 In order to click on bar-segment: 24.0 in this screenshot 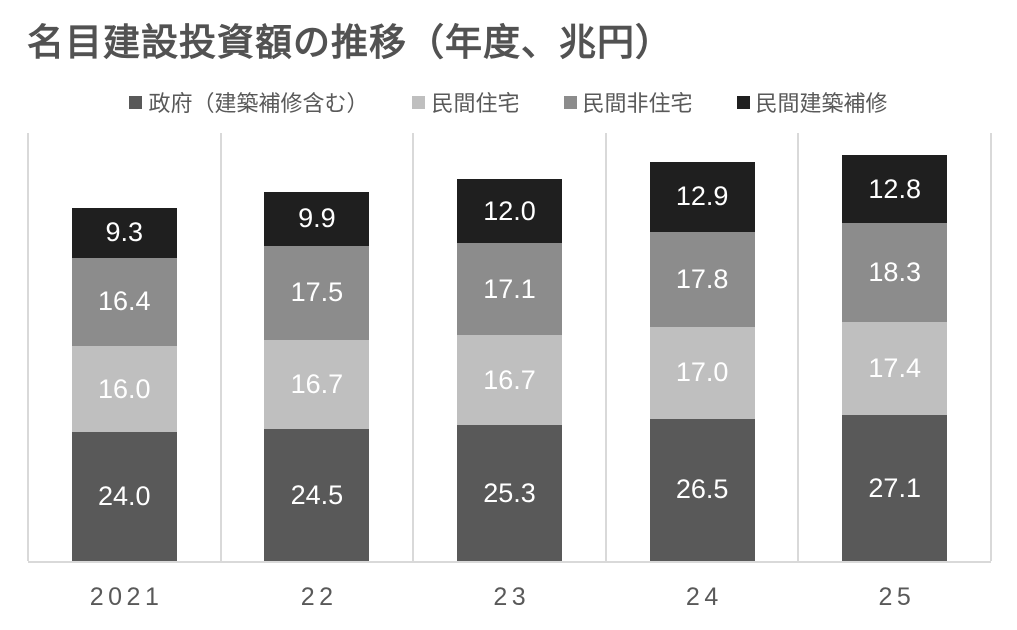, I will do `click(124, 496)`.